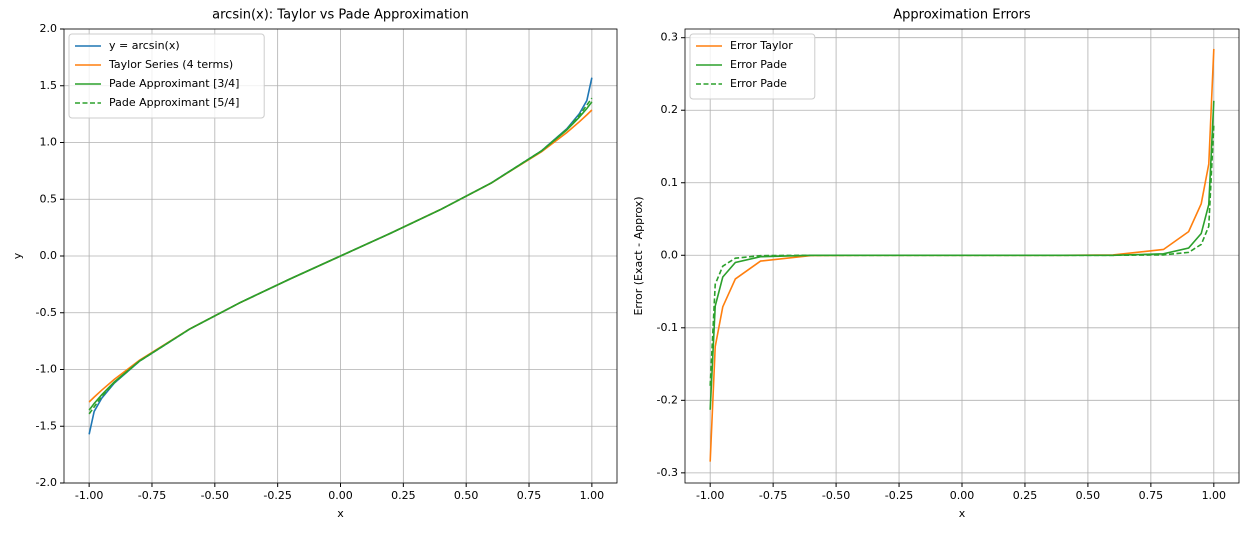 Image resolution: width=1253 pixels, height=534 pixels. What do you see at coordinates (670, 109) in the screenshot?
I see `y-tick-label: 0.2` at bounding box center [670, 109].